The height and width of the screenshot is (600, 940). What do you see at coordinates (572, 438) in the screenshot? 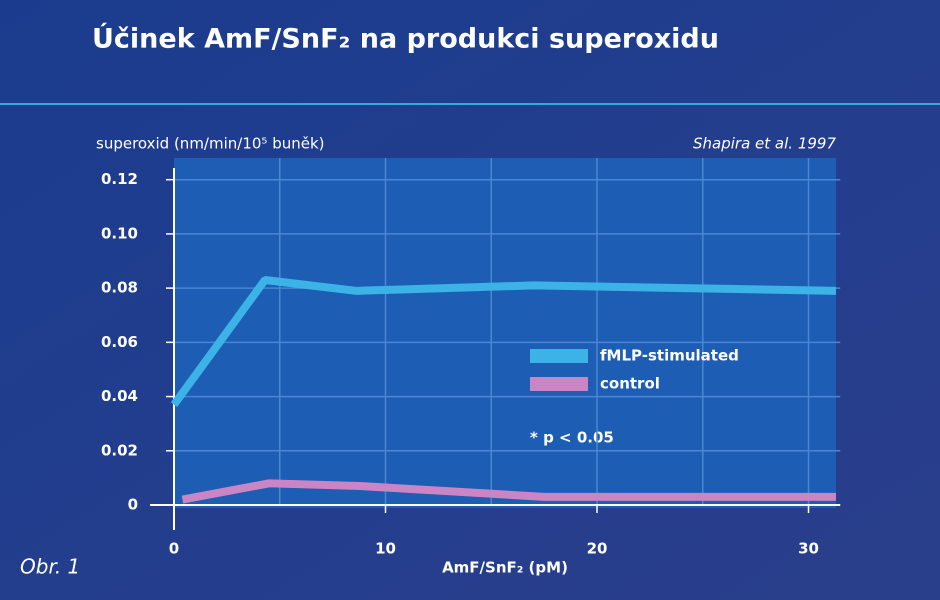
I see `annotation: * p < 0.05` at bounding box center [572, 438].